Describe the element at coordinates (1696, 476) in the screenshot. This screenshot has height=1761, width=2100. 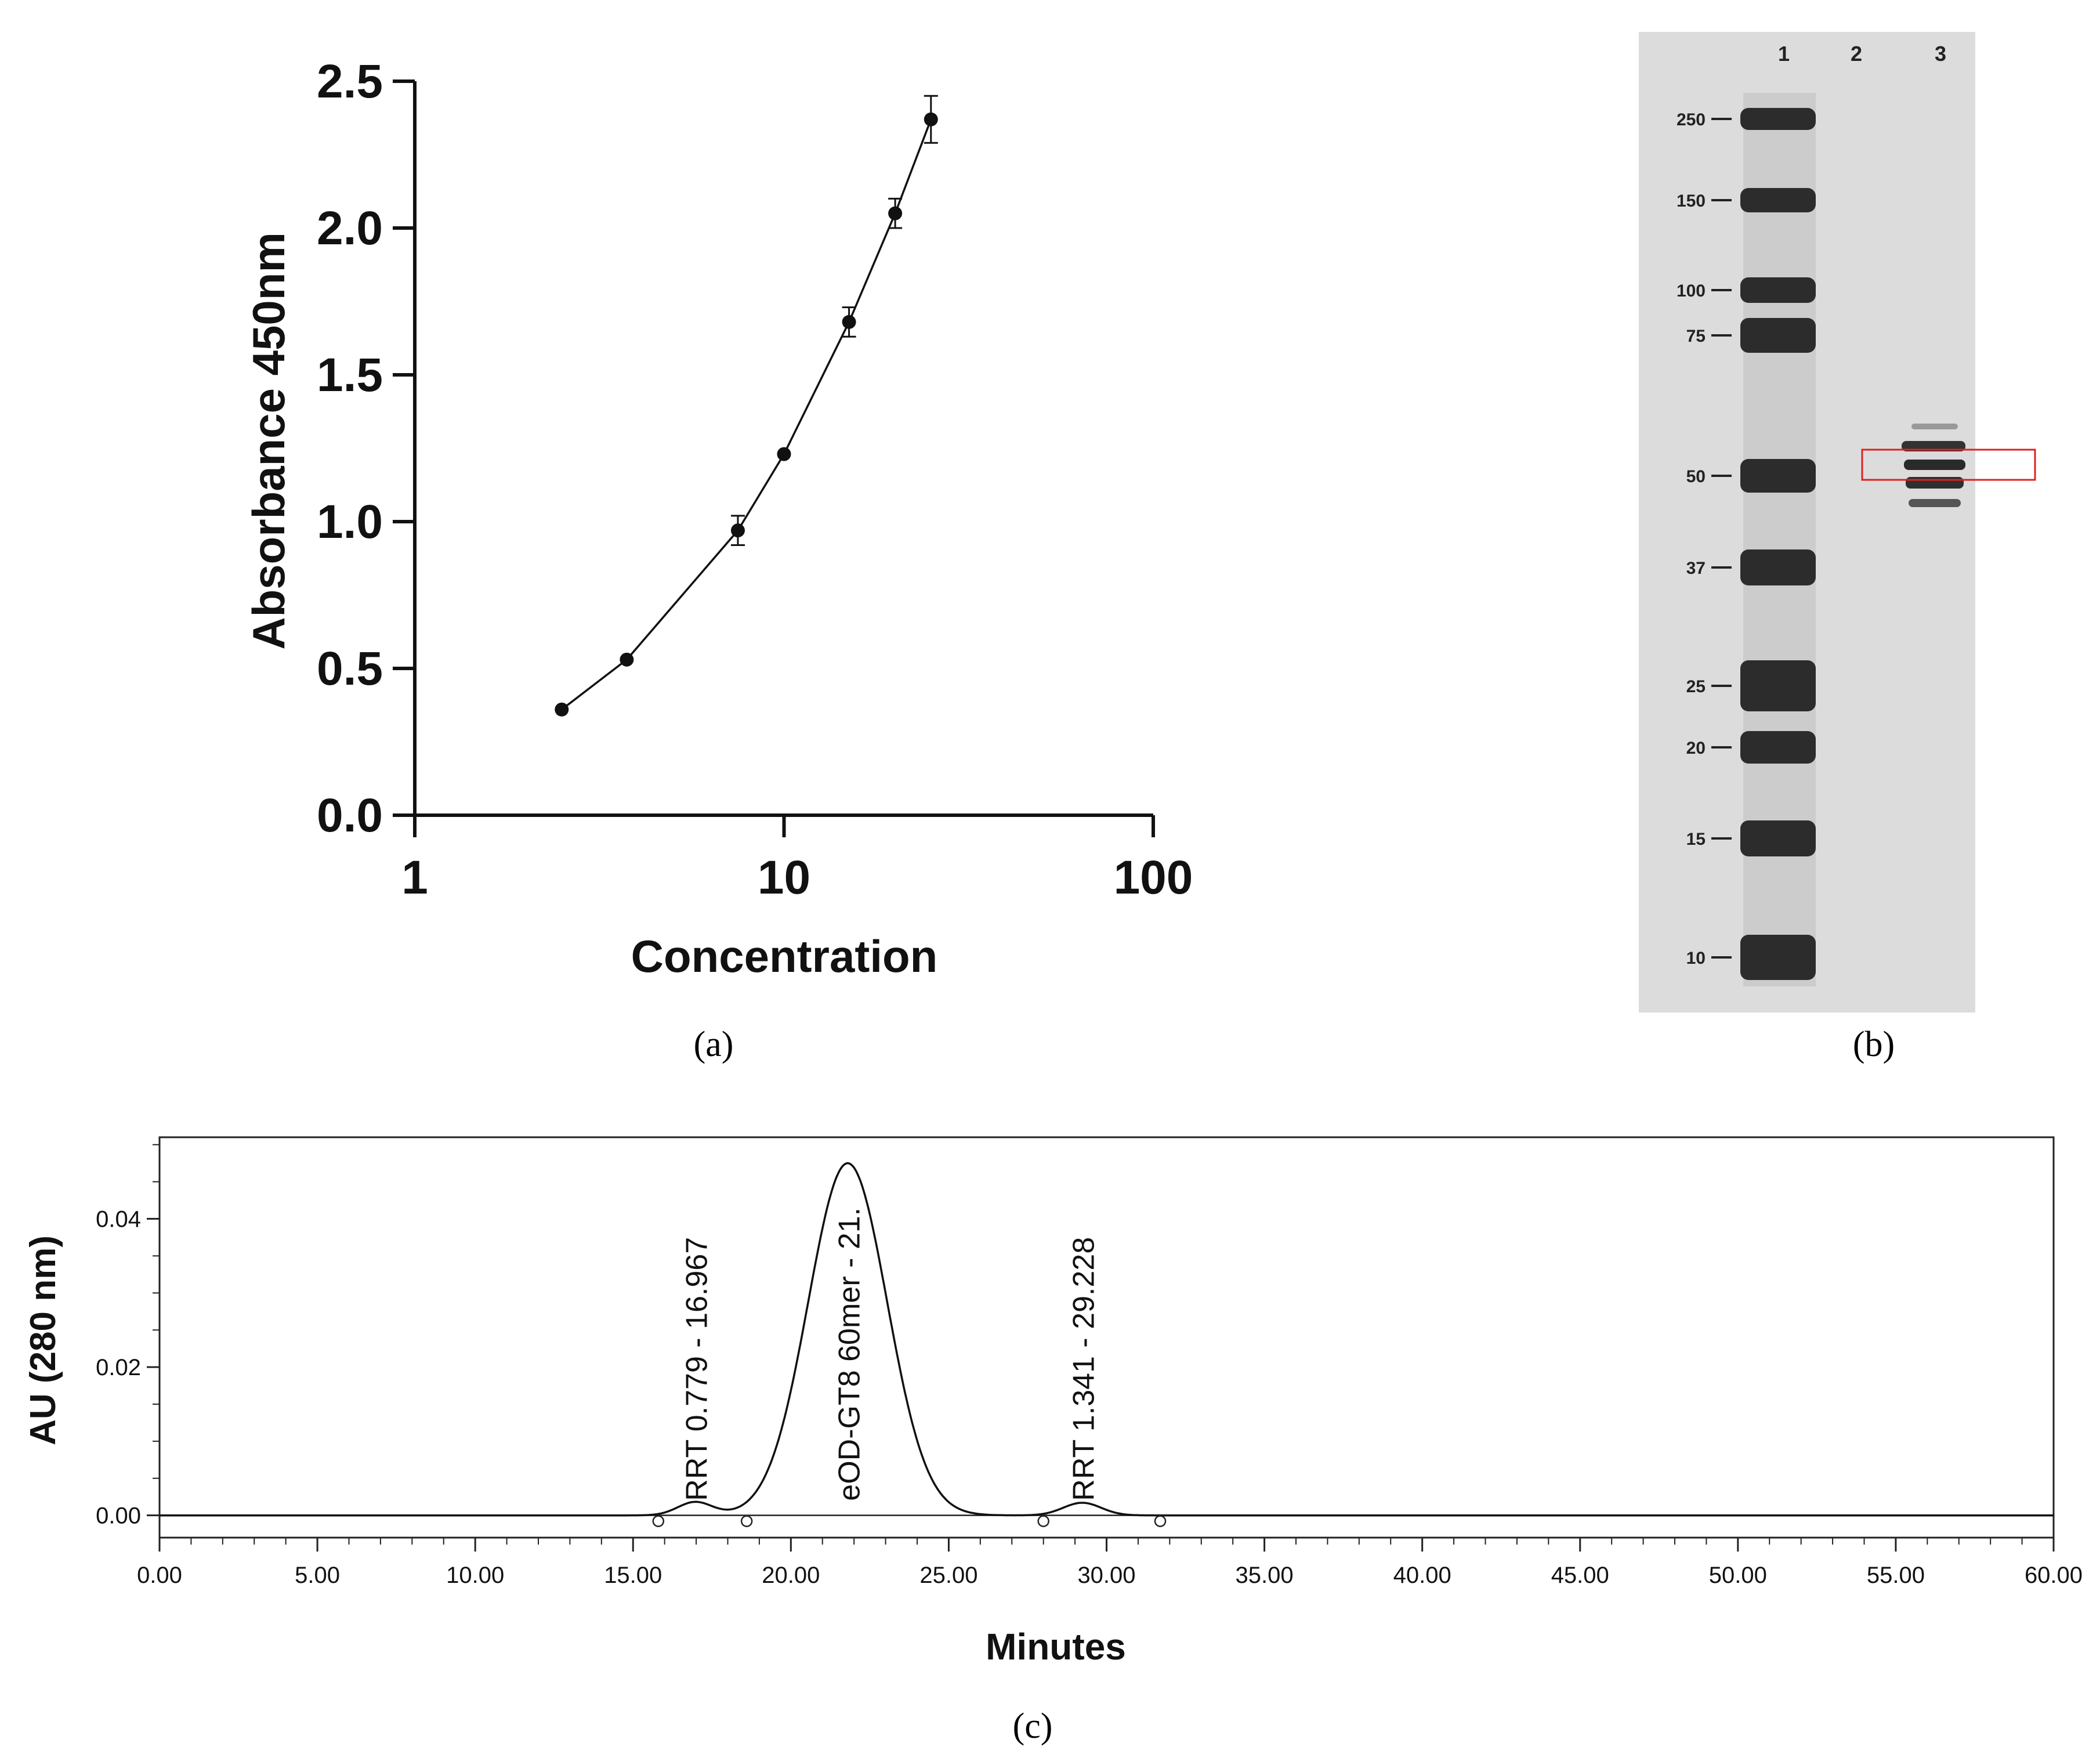
I see `marker-label: 50` at that location.